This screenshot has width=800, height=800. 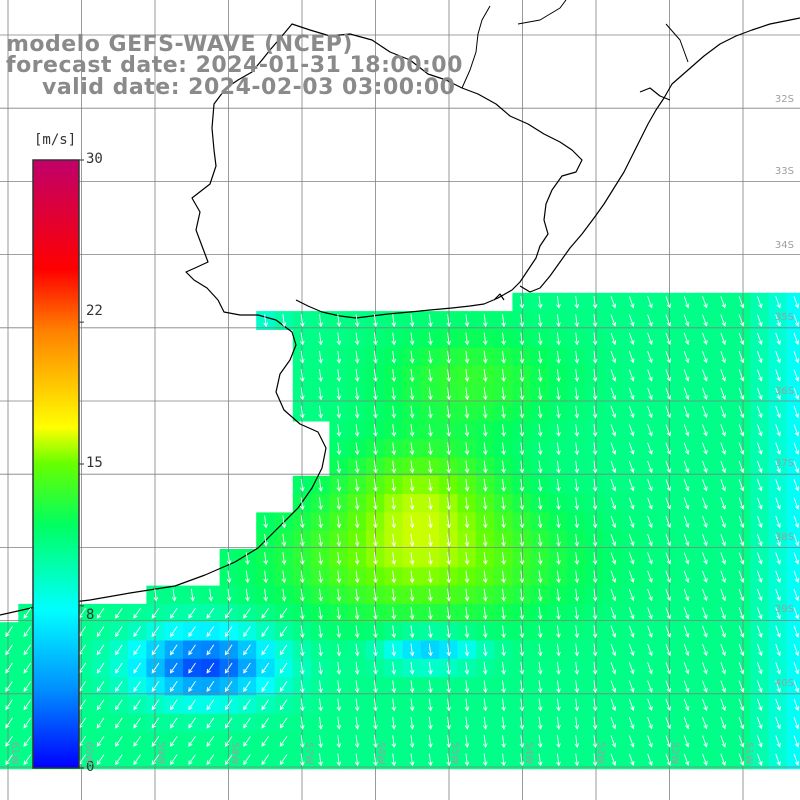 What do you see at coordinates (784, 245) in the screenshot?
I see `lat-label-34s: 34S` at bounding box center [784, 245].